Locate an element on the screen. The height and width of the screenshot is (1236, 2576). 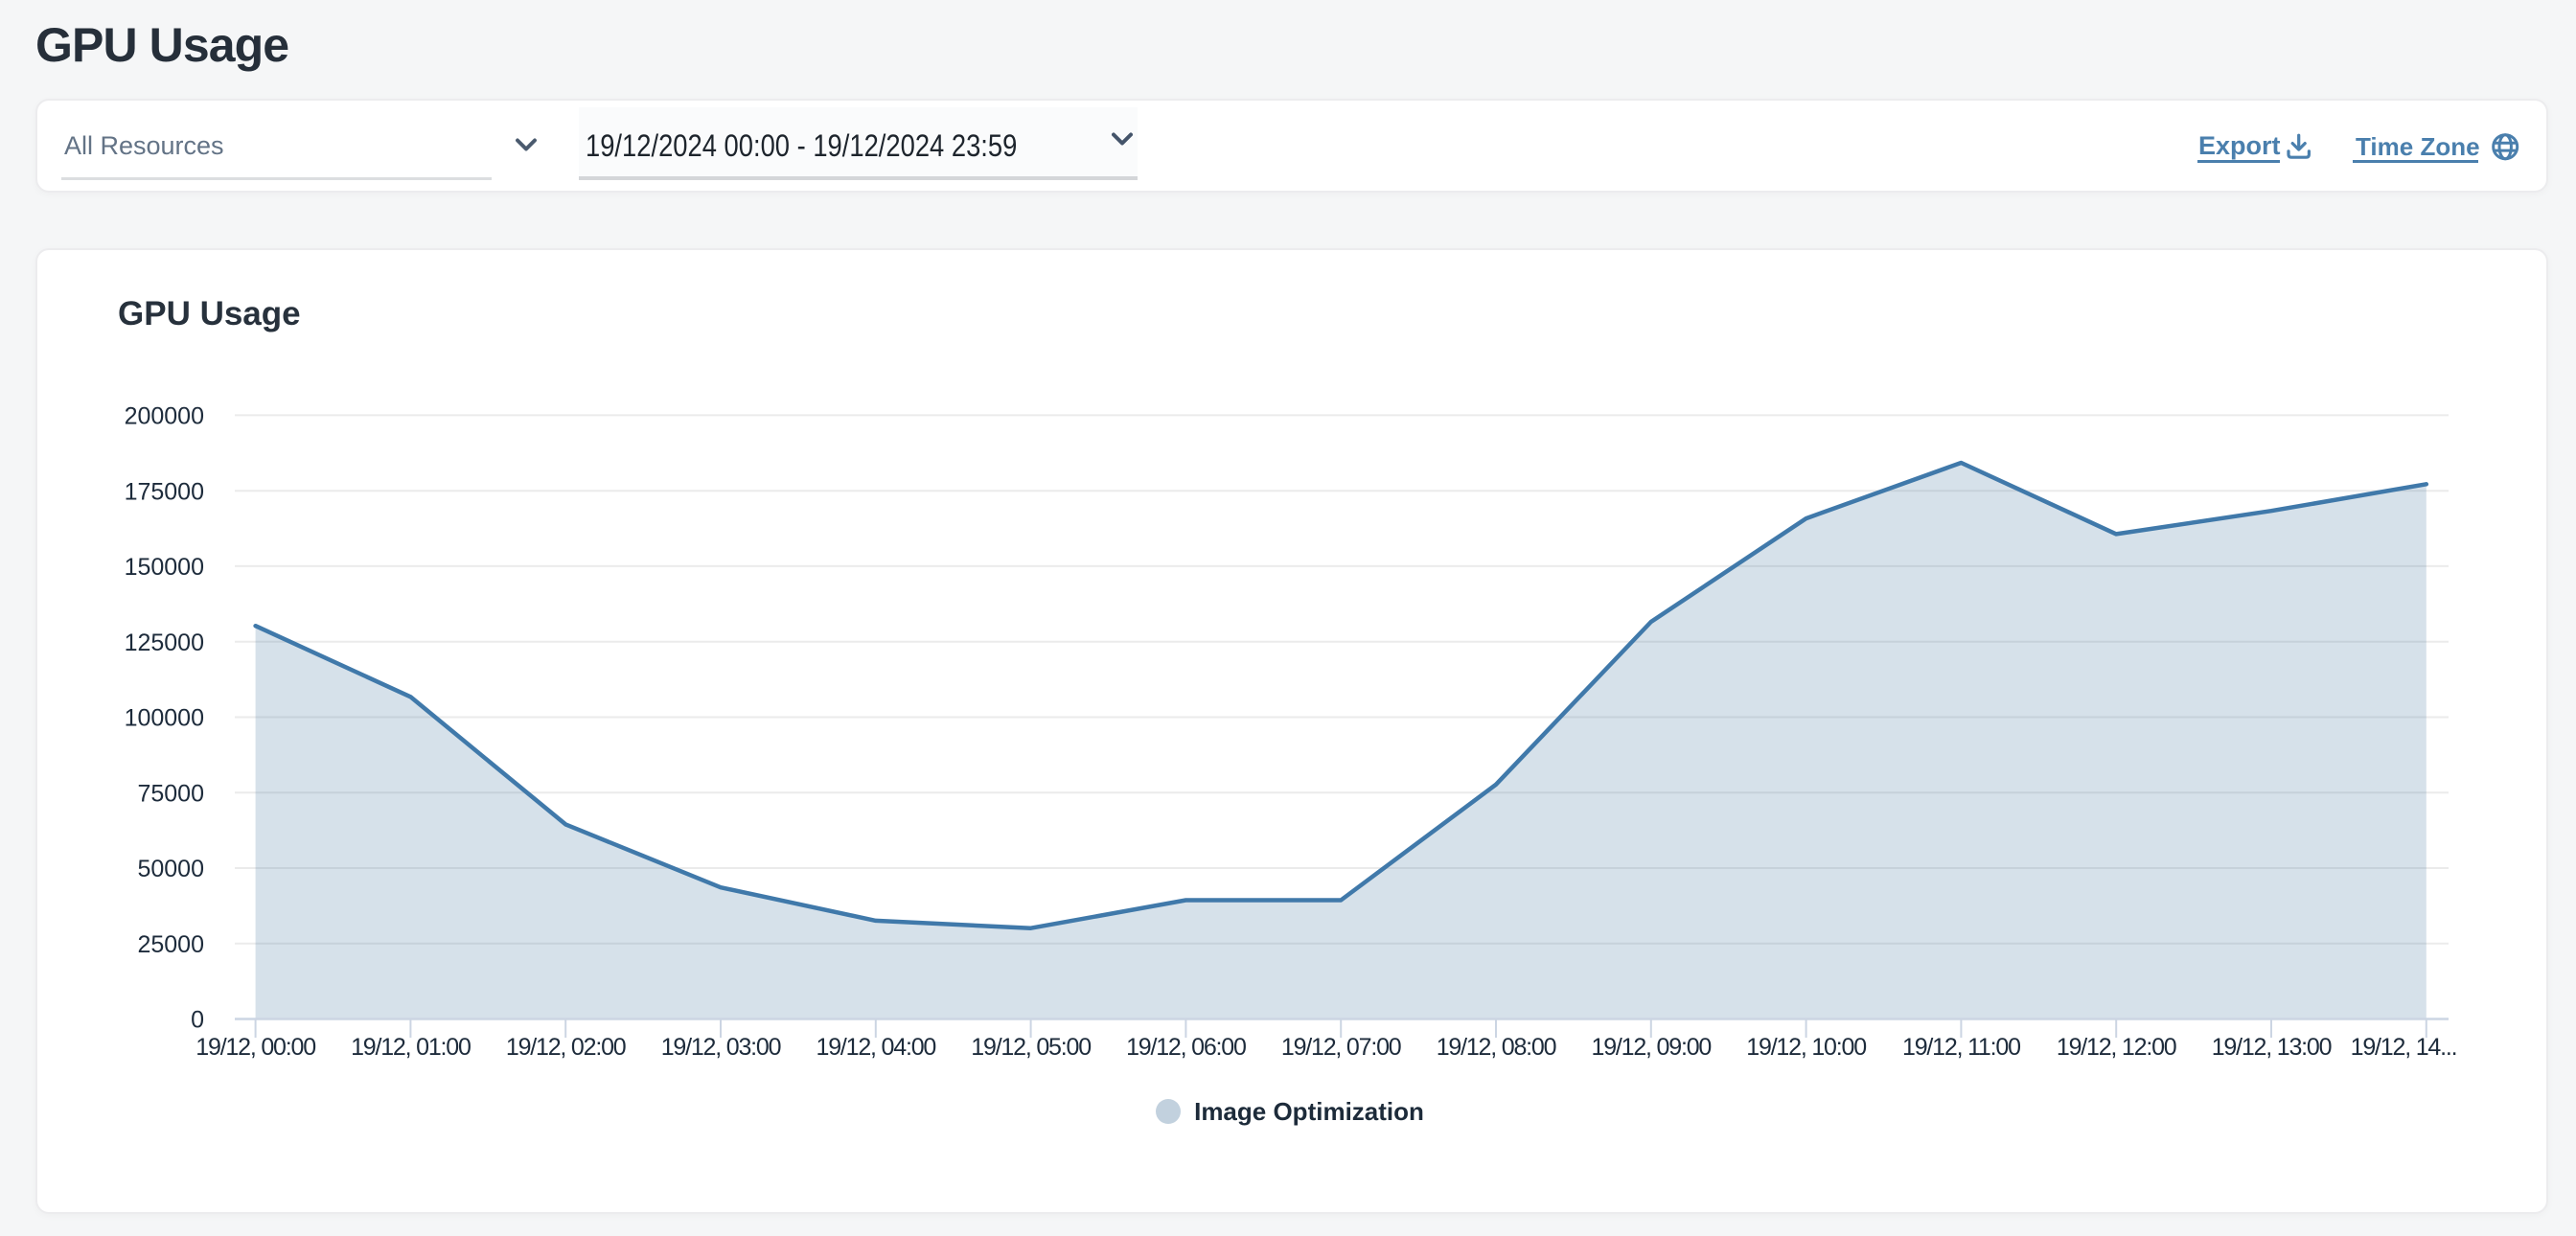
svg-text: 19/12, 00:00 is located at coordinates (255, 1047).